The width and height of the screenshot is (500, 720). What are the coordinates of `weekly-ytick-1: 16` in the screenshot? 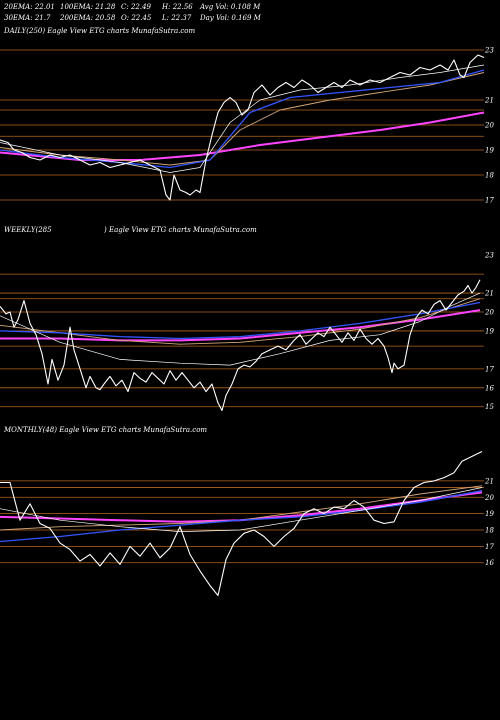 It's located at (489, 388).